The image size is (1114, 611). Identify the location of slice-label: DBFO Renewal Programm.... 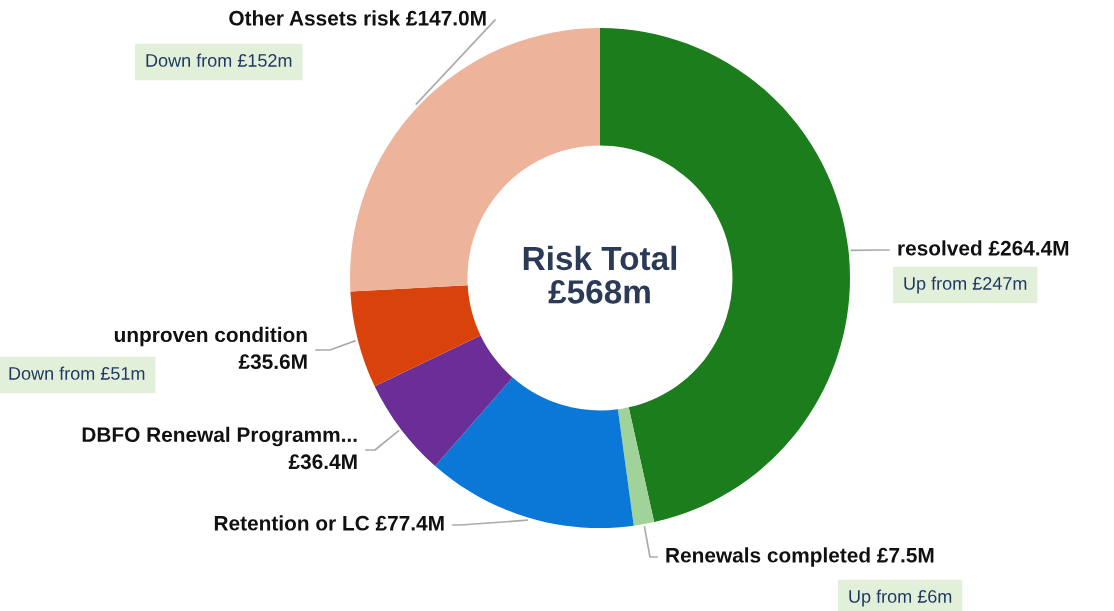
(219, 436).